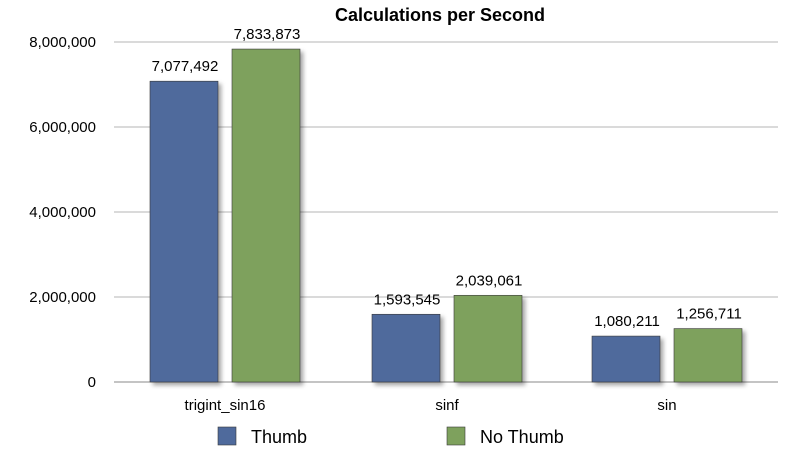 The image size is (800, 459). What do you see at coordinates (522, 437) in the screenshot?
I see `legend-label: No Thumb` at bounding box center [522, 437].